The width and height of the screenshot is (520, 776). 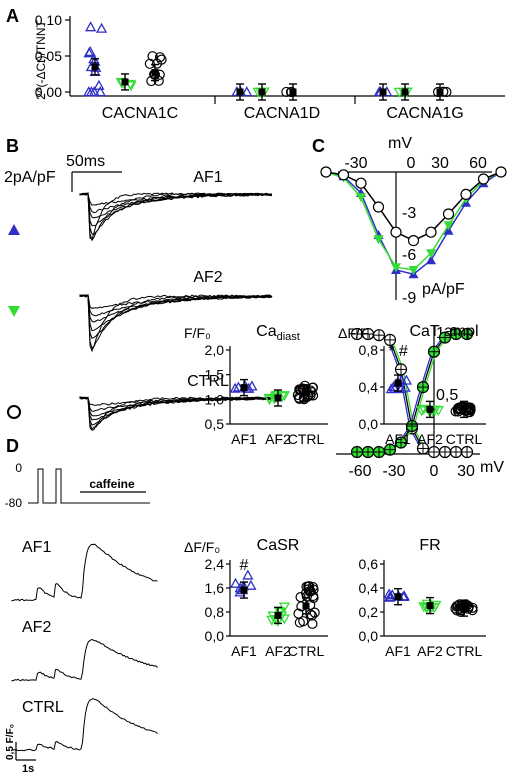 I want to click on panel-a-gene-2: CACNA1G, so click(x=424, y=113).